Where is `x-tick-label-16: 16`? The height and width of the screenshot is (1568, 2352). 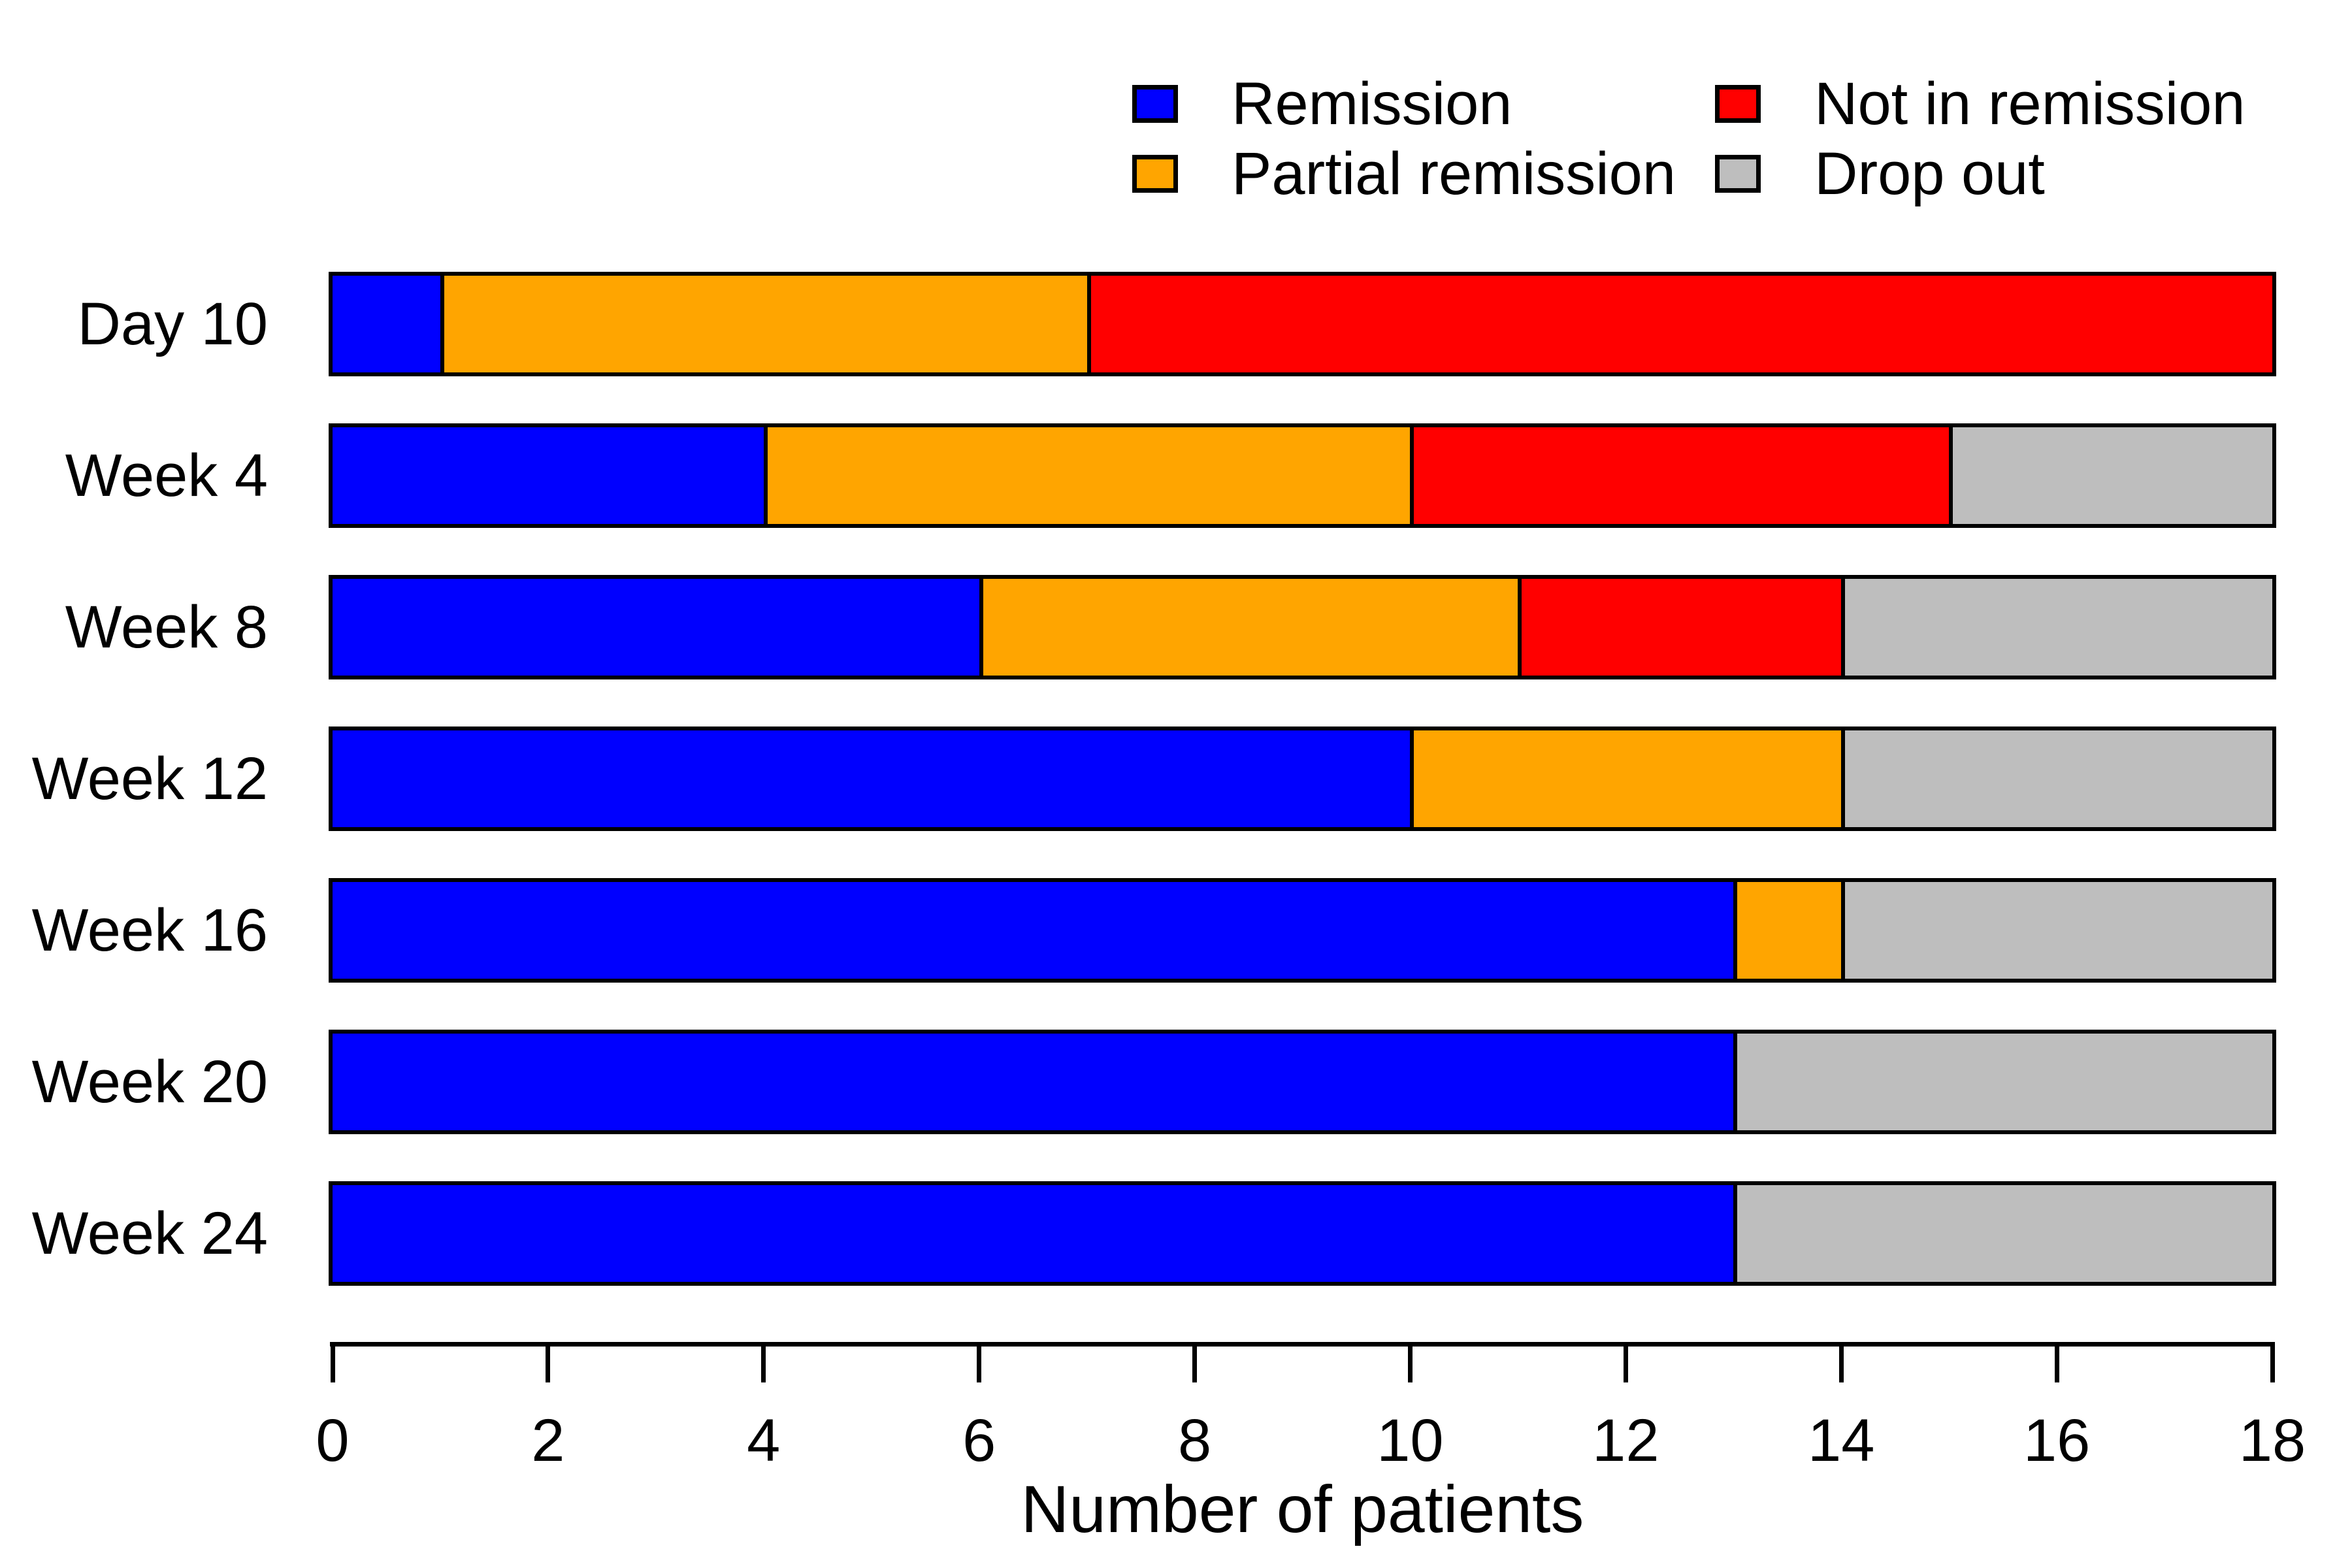 x-tick-label-16: 16 is located at coordinates (2057, 1440).